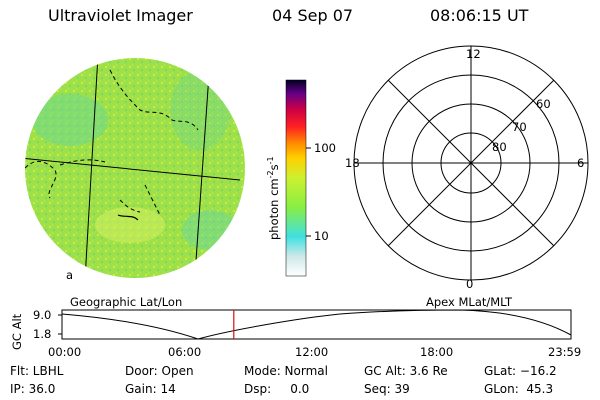 This screenshot has width=600, height=400. I want to click on info-mode: Mode: Normal, so click(286, 371).